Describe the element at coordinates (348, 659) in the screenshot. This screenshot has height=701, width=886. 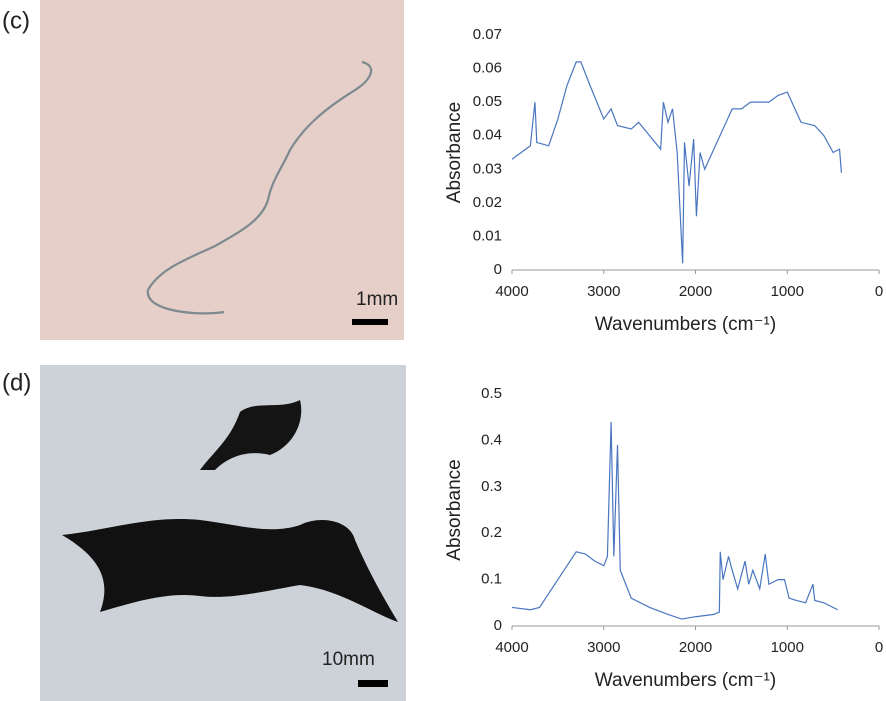
I see `scale-label: 10mm` at that location.